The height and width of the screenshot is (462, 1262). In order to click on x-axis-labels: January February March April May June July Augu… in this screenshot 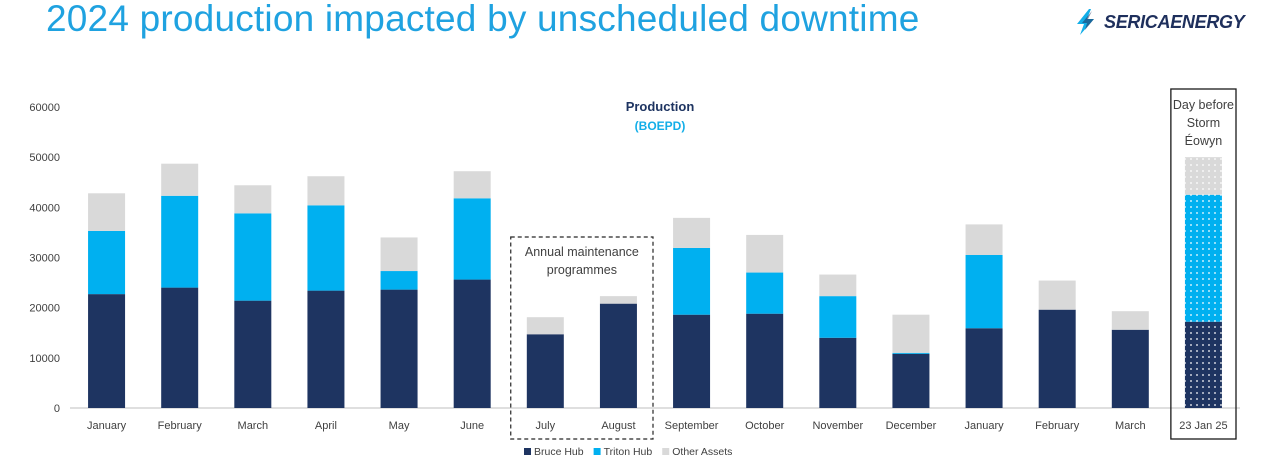, I will do `click(657, 426)`.